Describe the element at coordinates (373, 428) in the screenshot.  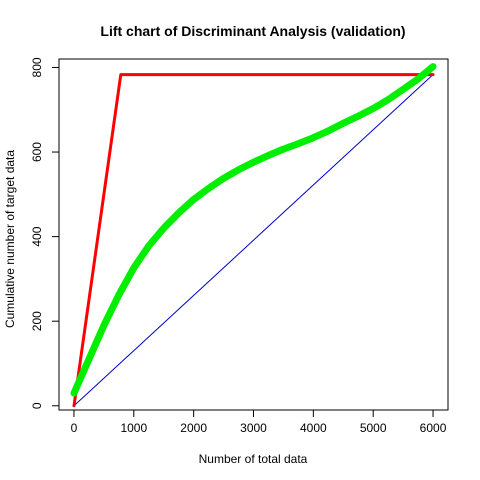
I see `x-tick-label: 5000` at that location.